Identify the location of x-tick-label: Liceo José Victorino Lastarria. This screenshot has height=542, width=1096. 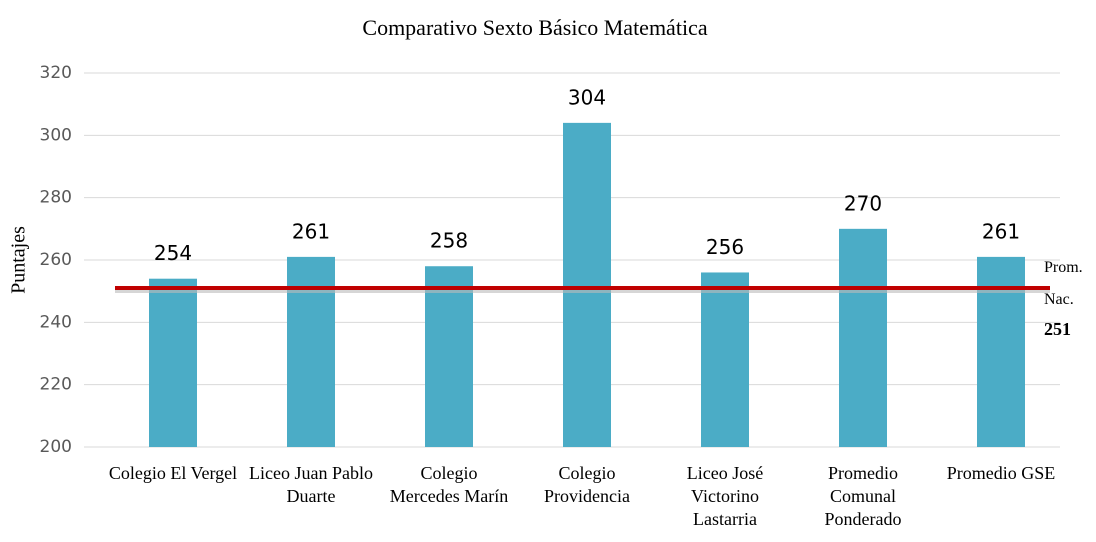
(725, 496).